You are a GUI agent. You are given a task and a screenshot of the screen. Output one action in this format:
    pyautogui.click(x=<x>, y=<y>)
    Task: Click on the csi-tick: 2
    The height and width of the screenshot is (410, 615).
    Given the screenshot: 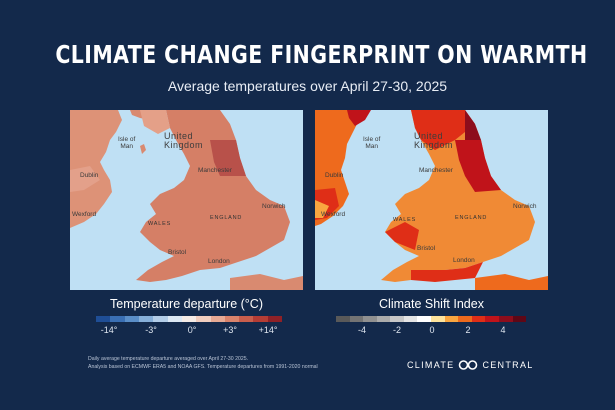 What is the action you would take?
    pyautogui.click(x=468, y=330)
    